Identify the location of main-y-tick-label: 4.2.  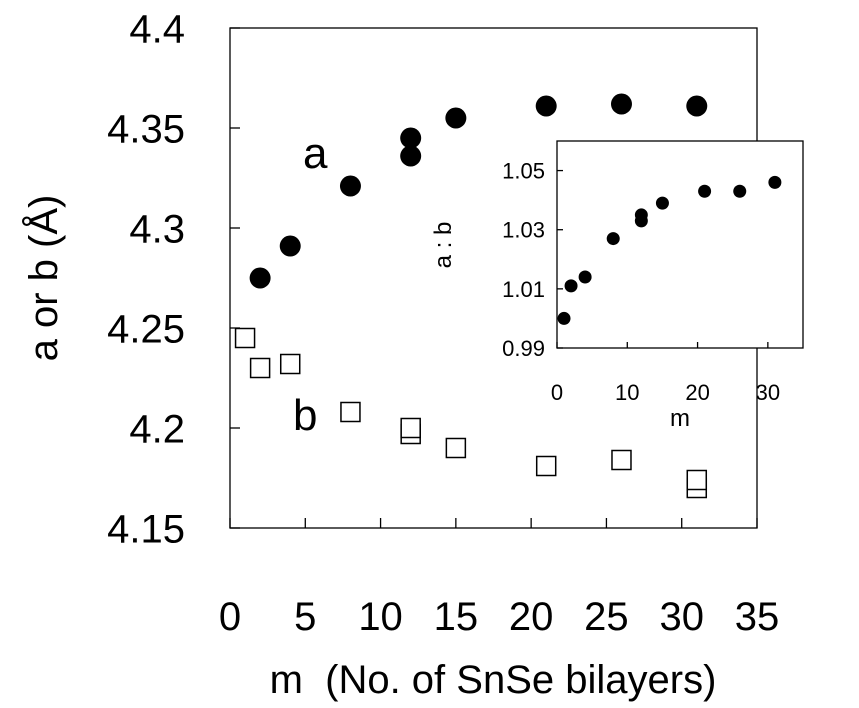
(157, 429).